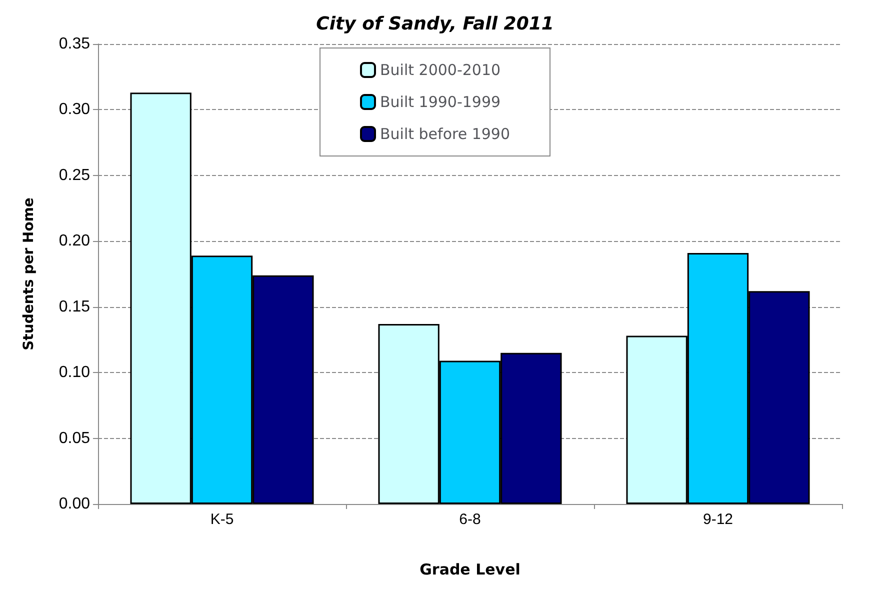 This screenshot has height=602, width=870. Describe the element at coordinates (29, 274) in the screenshot. I see `y-axis-title: Students per Home` at that location.